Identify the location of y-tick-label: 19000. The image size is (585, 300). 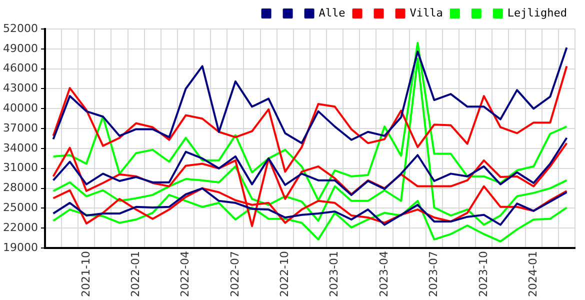
(20, 247).